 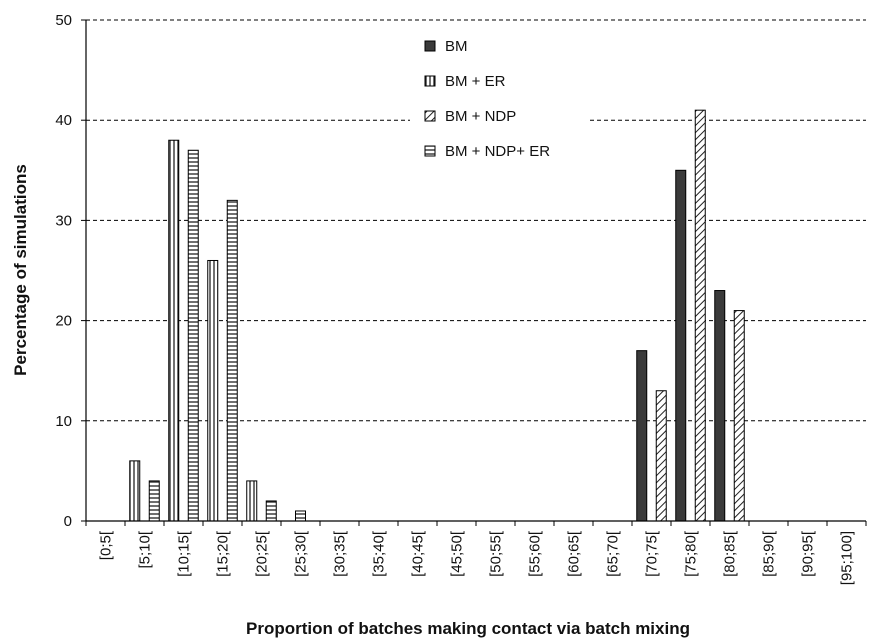 I want to click on x-tick-label: [15;20[, so click(x=223, y=553).